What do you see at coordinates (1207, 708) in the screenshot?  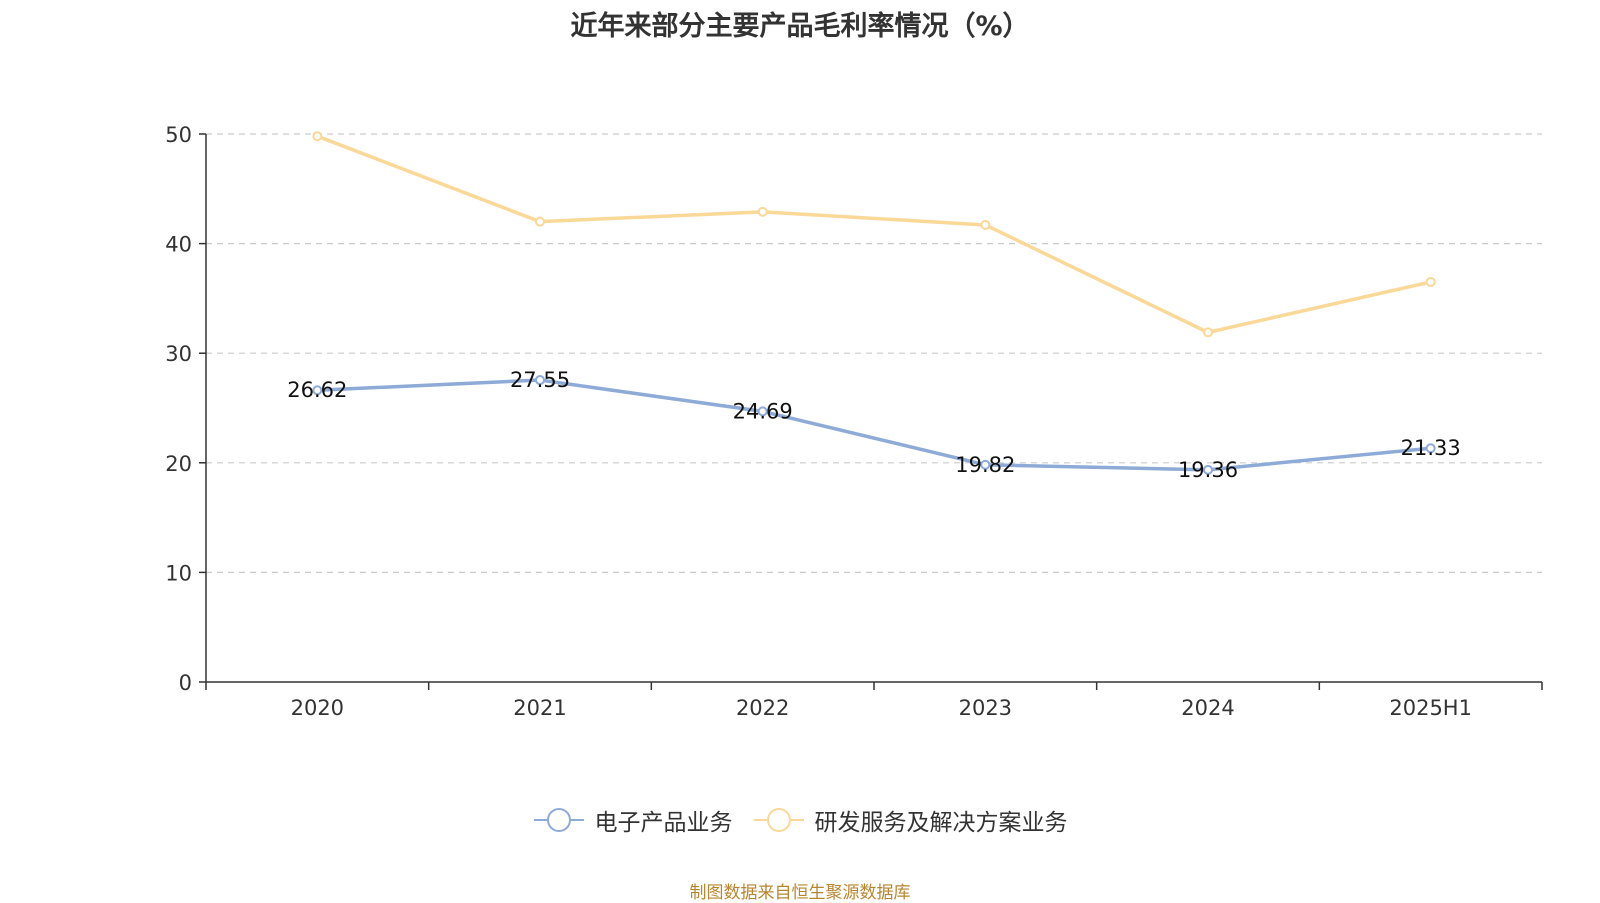 I see `x-tick-label: 2024` at bounding box center [1207, 708].